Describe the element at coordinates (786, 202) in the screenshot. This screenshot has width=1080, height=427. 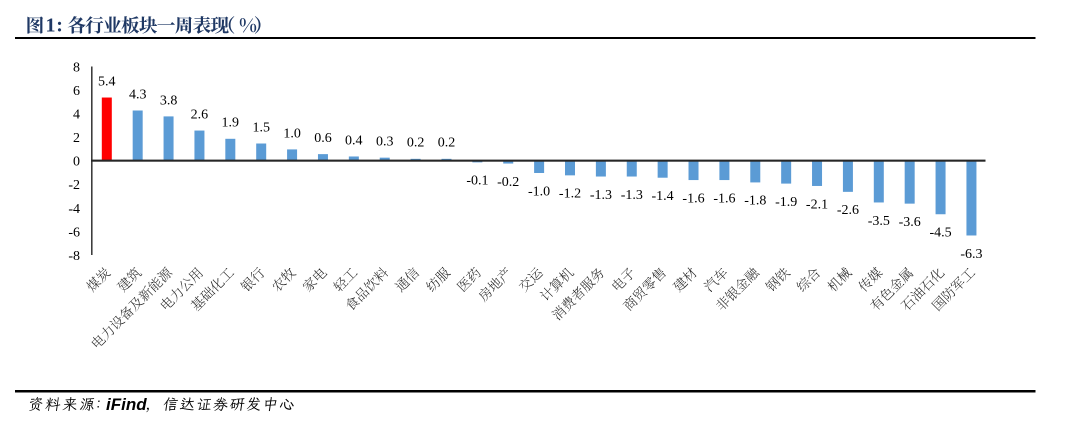
I see `svg-text: -1.9` at that location.